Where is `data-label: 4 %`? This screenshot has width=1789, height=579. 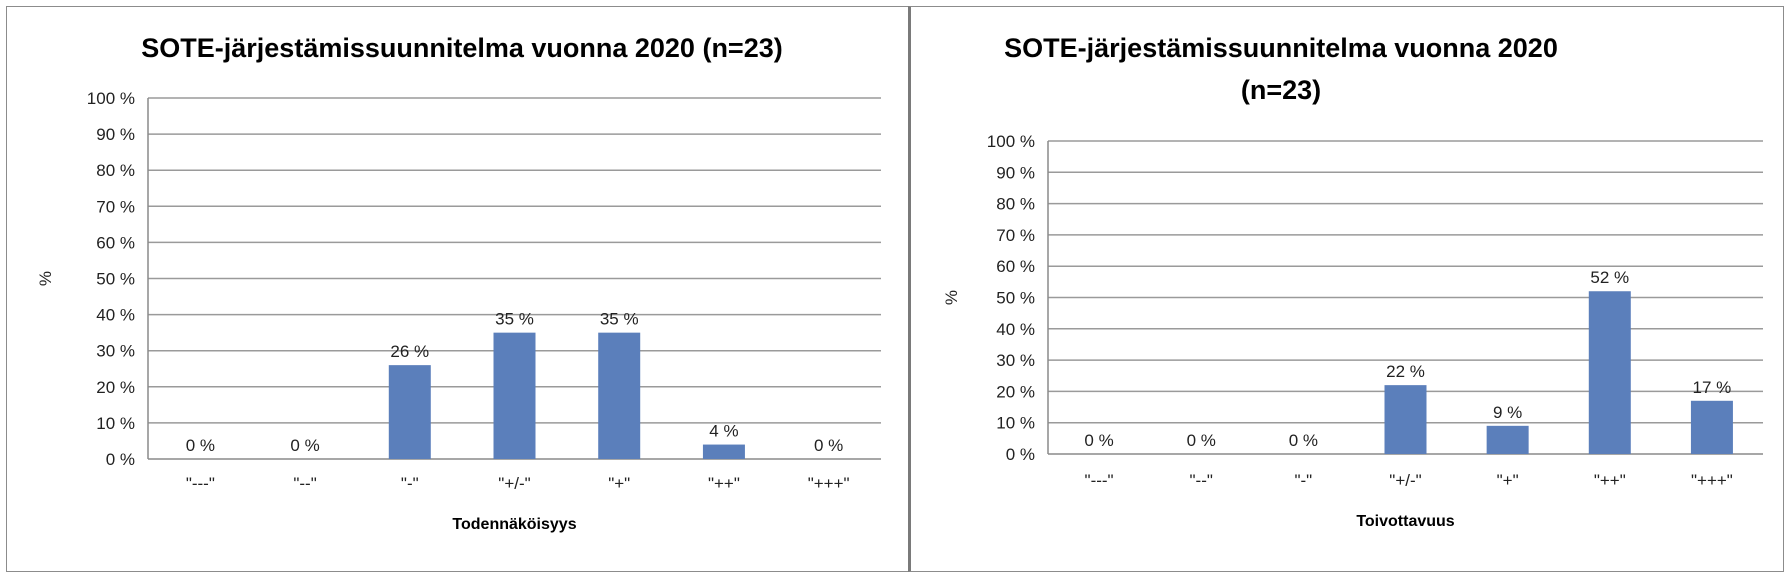 data-label: 4 % is located at coordinates (723, 431).